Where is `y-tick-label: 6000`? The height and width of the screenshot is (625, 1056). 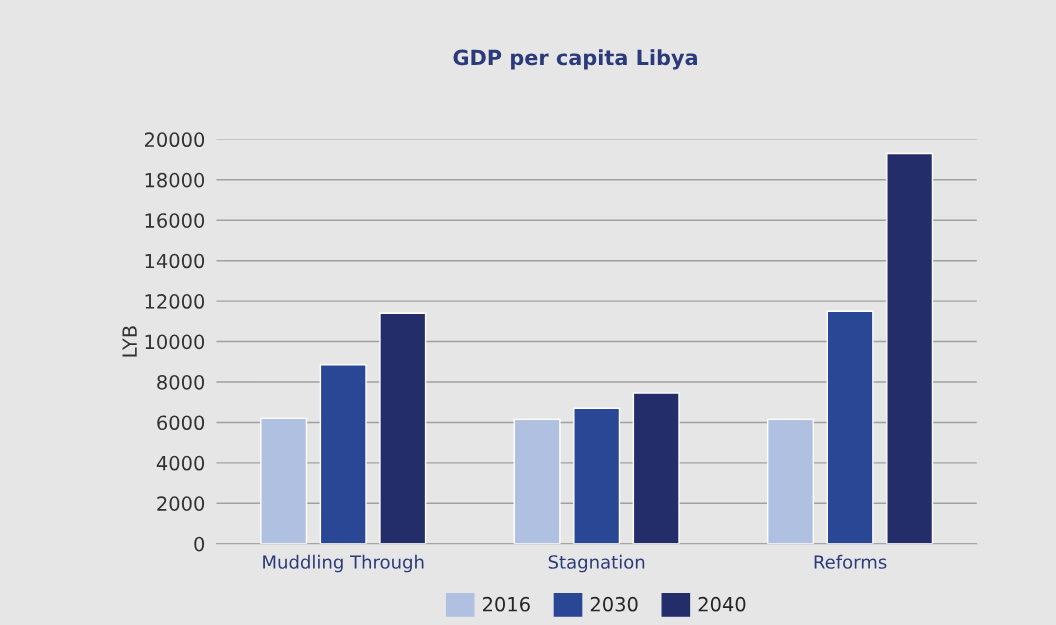
y-tick-label: 6000 is located at coordinates (181, 423).